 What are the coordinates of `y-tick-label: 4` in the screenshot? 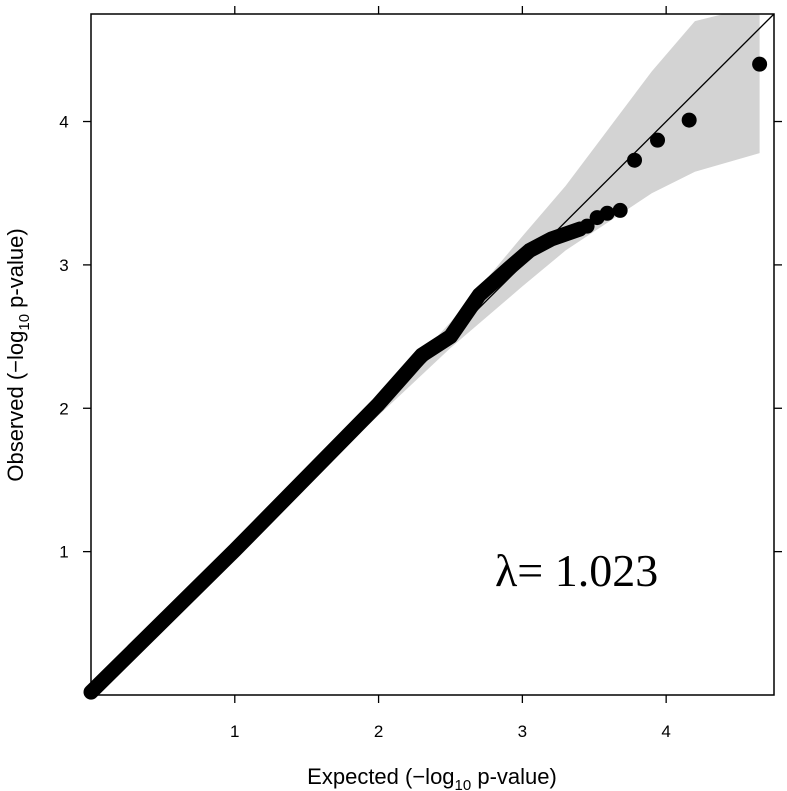 It's located at (63, 122).